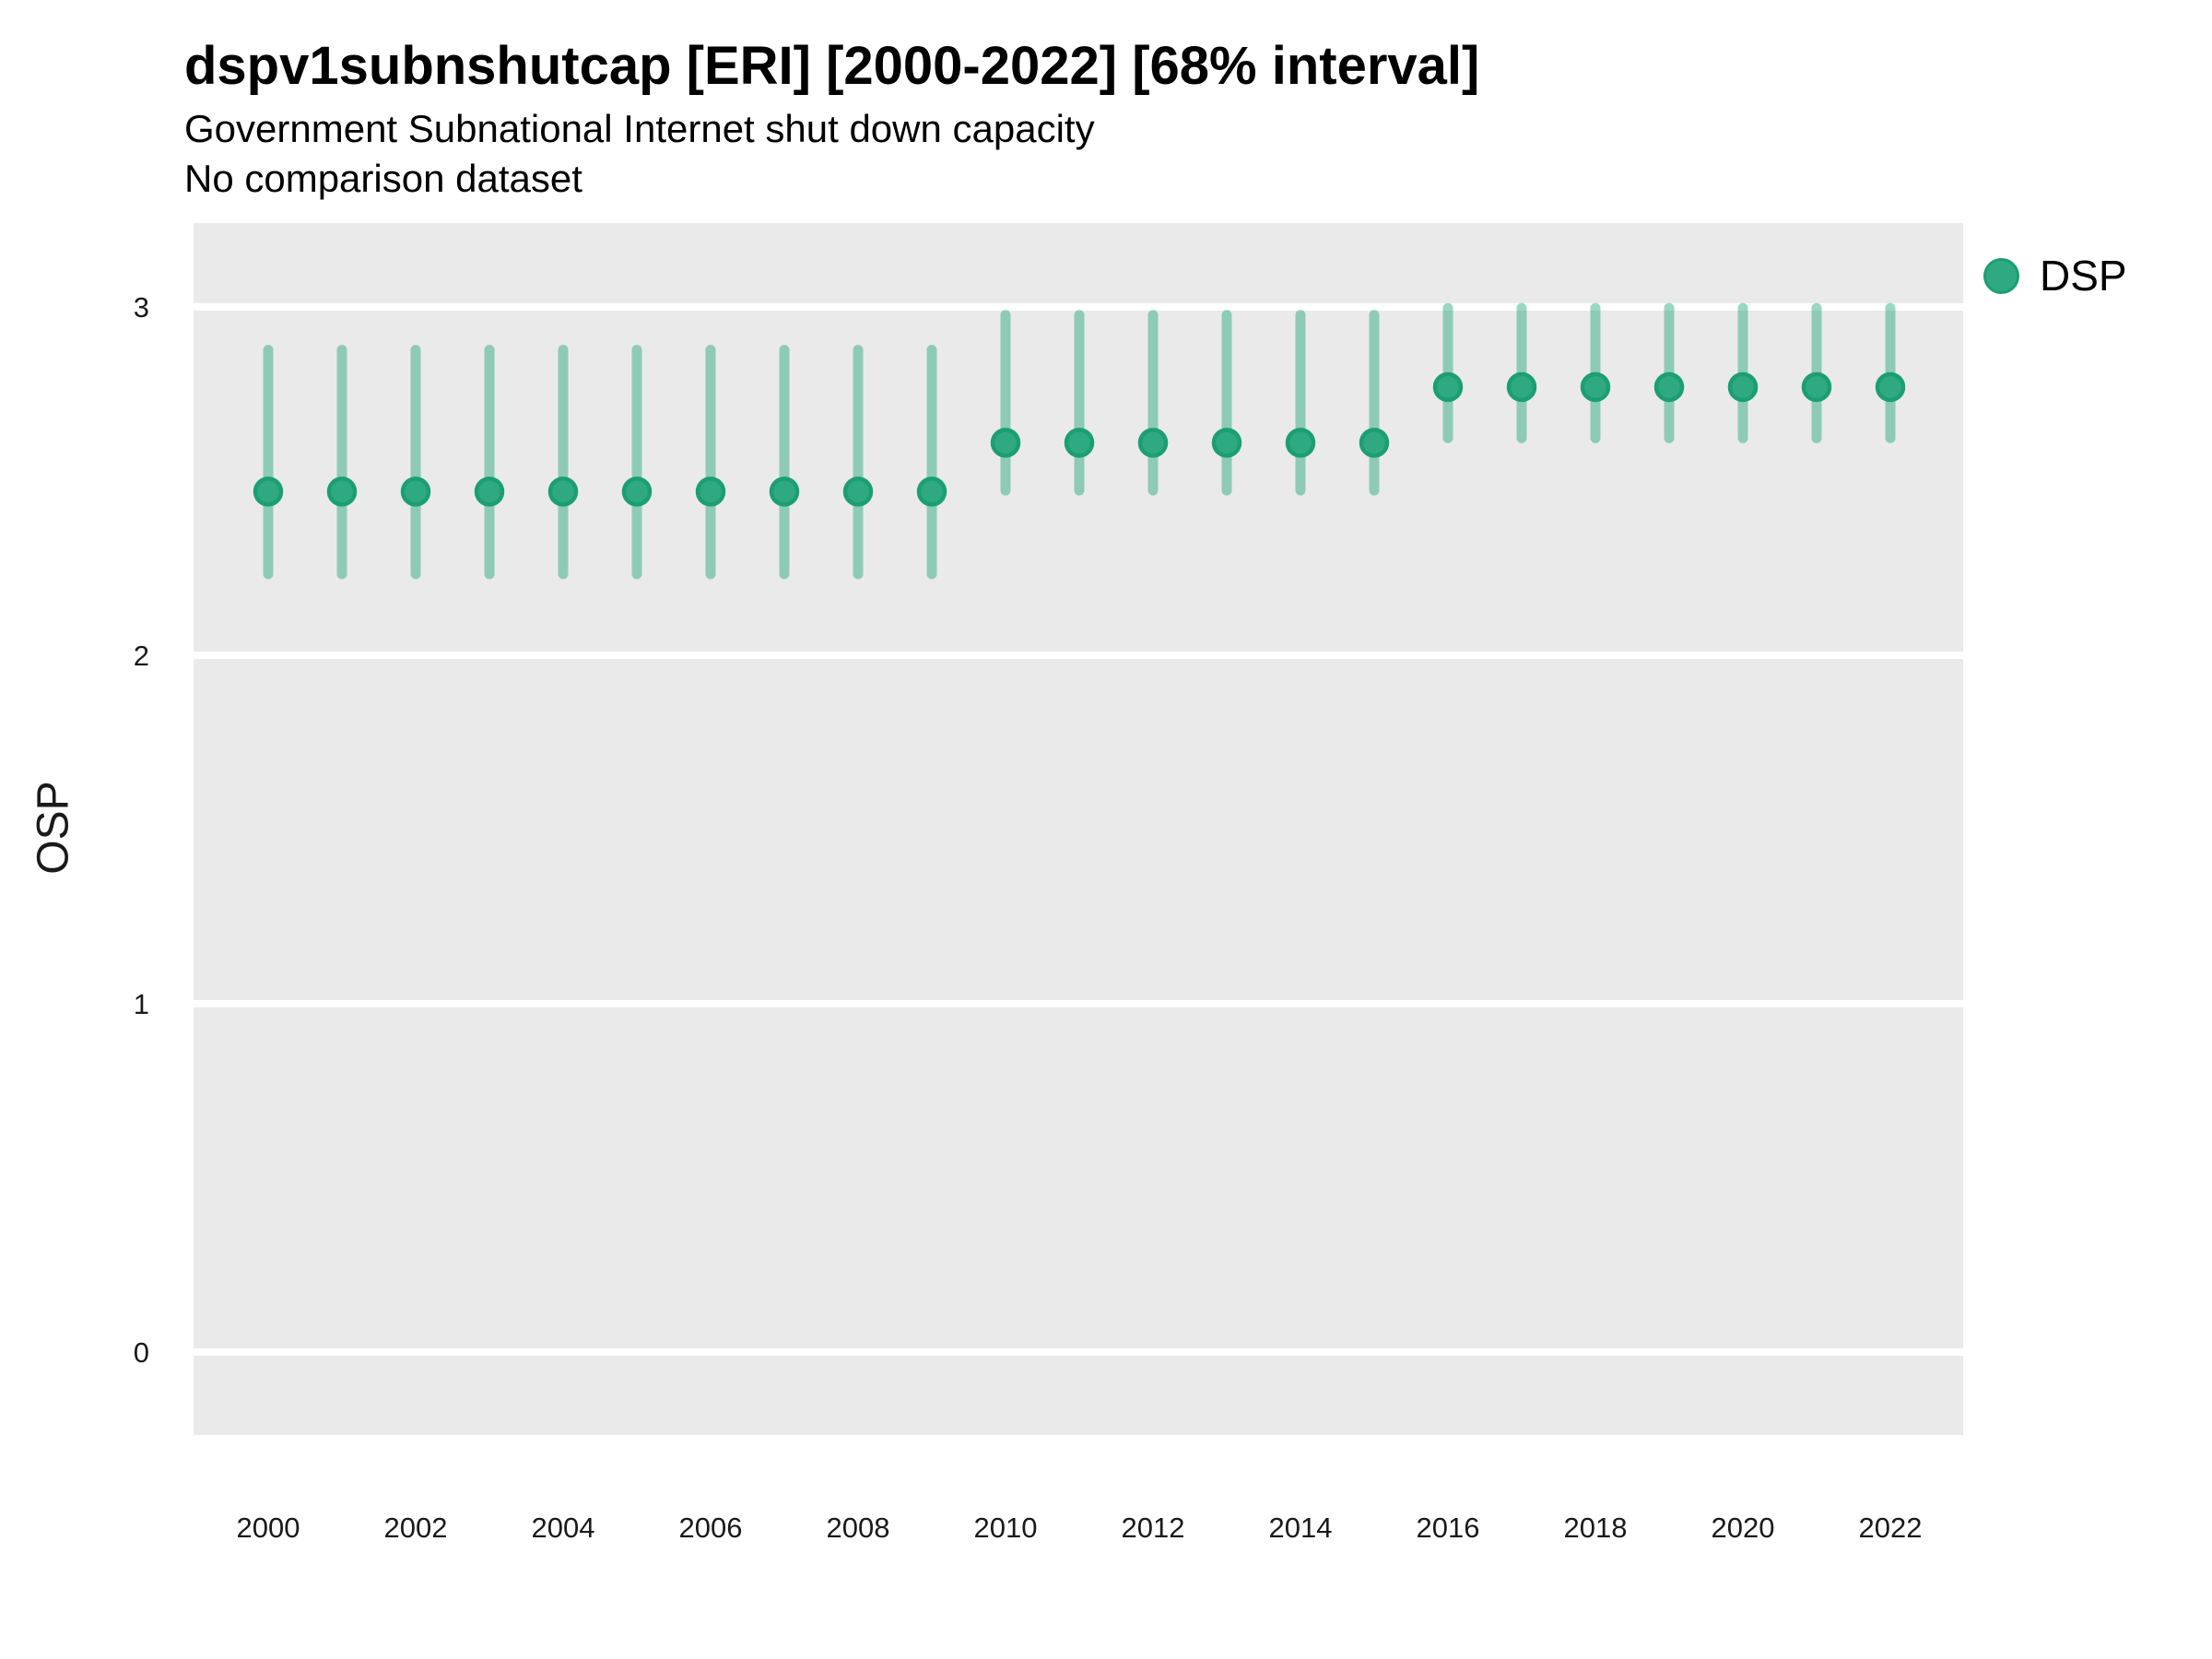 This screenshot has width=2212, height=1659. Describe the element at coordinates (1005, 443) in the screenshot. I see `point-estimate-2010` at that location.